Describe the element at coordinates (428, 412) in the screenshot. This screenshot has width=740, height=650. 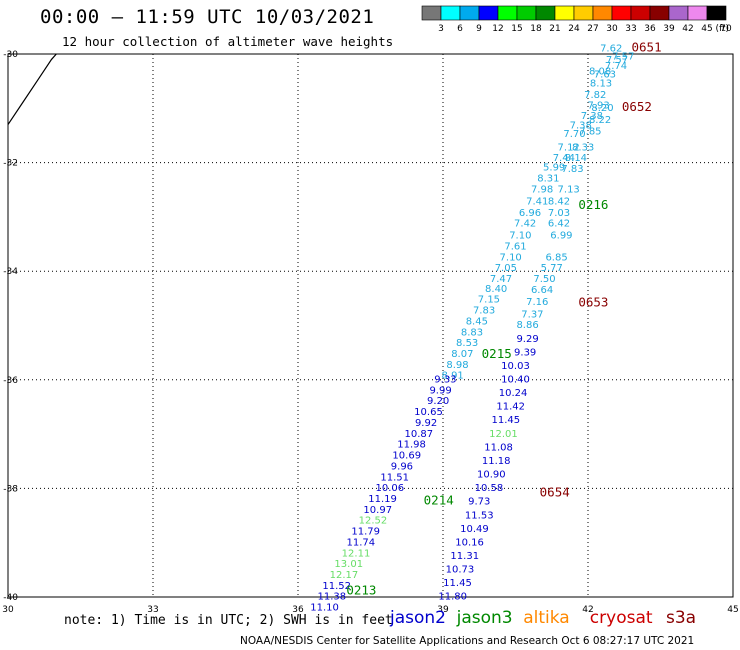
I see `wave-height-value: 10.65` at that location.